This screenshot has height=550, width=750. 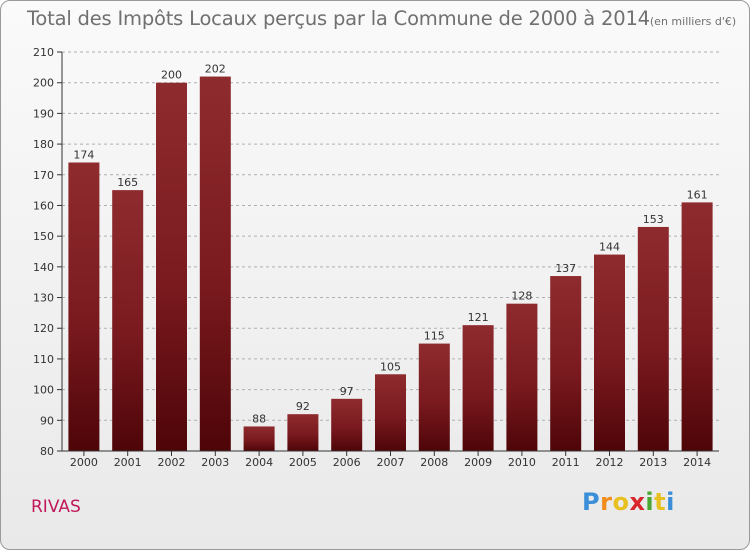 I want to click on bar-2009, so click(x=478, y=388).